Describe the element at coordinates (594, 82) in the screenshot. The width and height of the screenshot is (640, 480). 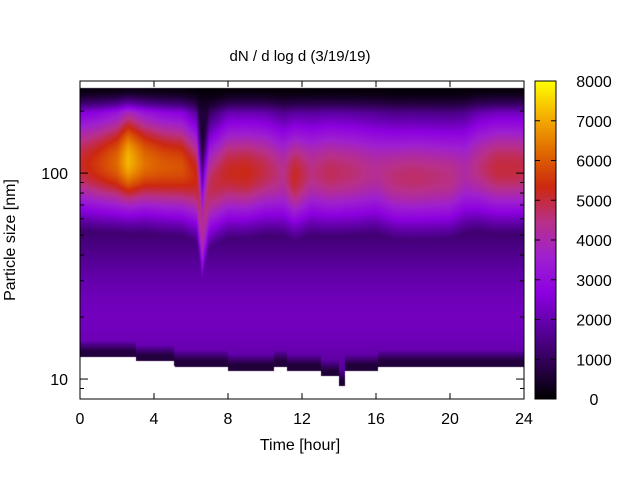
I see `colorbar-tick-label: 8000` at that location.